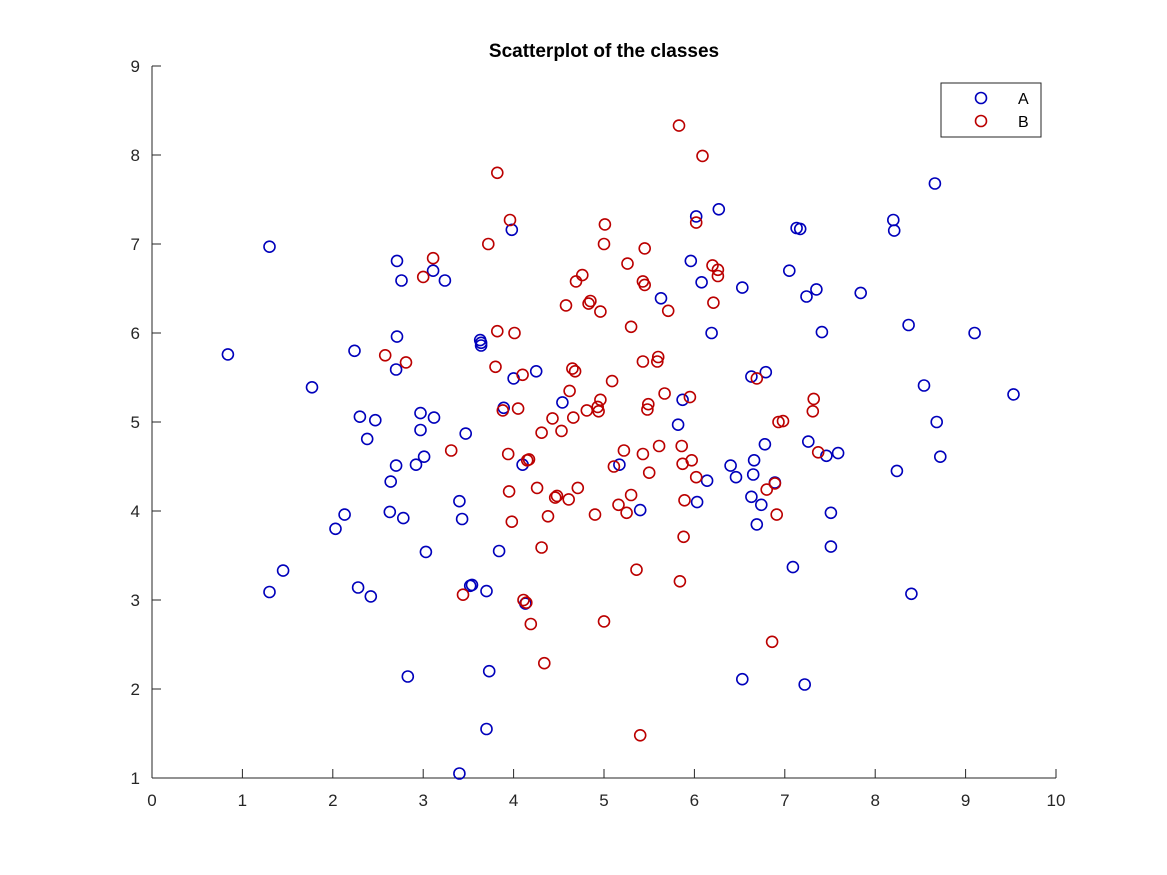  I want to click on y-tick-label: 5, so click(135, 422).